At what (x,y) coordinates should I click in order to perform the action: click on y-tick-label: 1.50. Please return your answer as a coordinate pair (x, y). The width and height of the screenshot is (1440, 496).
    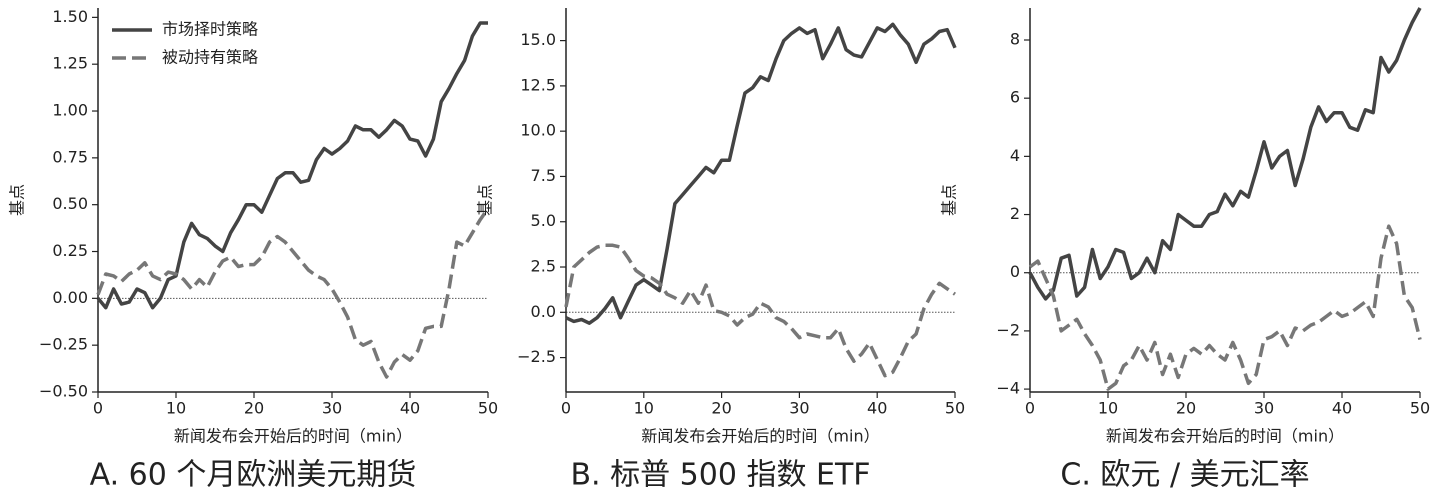
    Looking at the image, I should click on (70, 16).